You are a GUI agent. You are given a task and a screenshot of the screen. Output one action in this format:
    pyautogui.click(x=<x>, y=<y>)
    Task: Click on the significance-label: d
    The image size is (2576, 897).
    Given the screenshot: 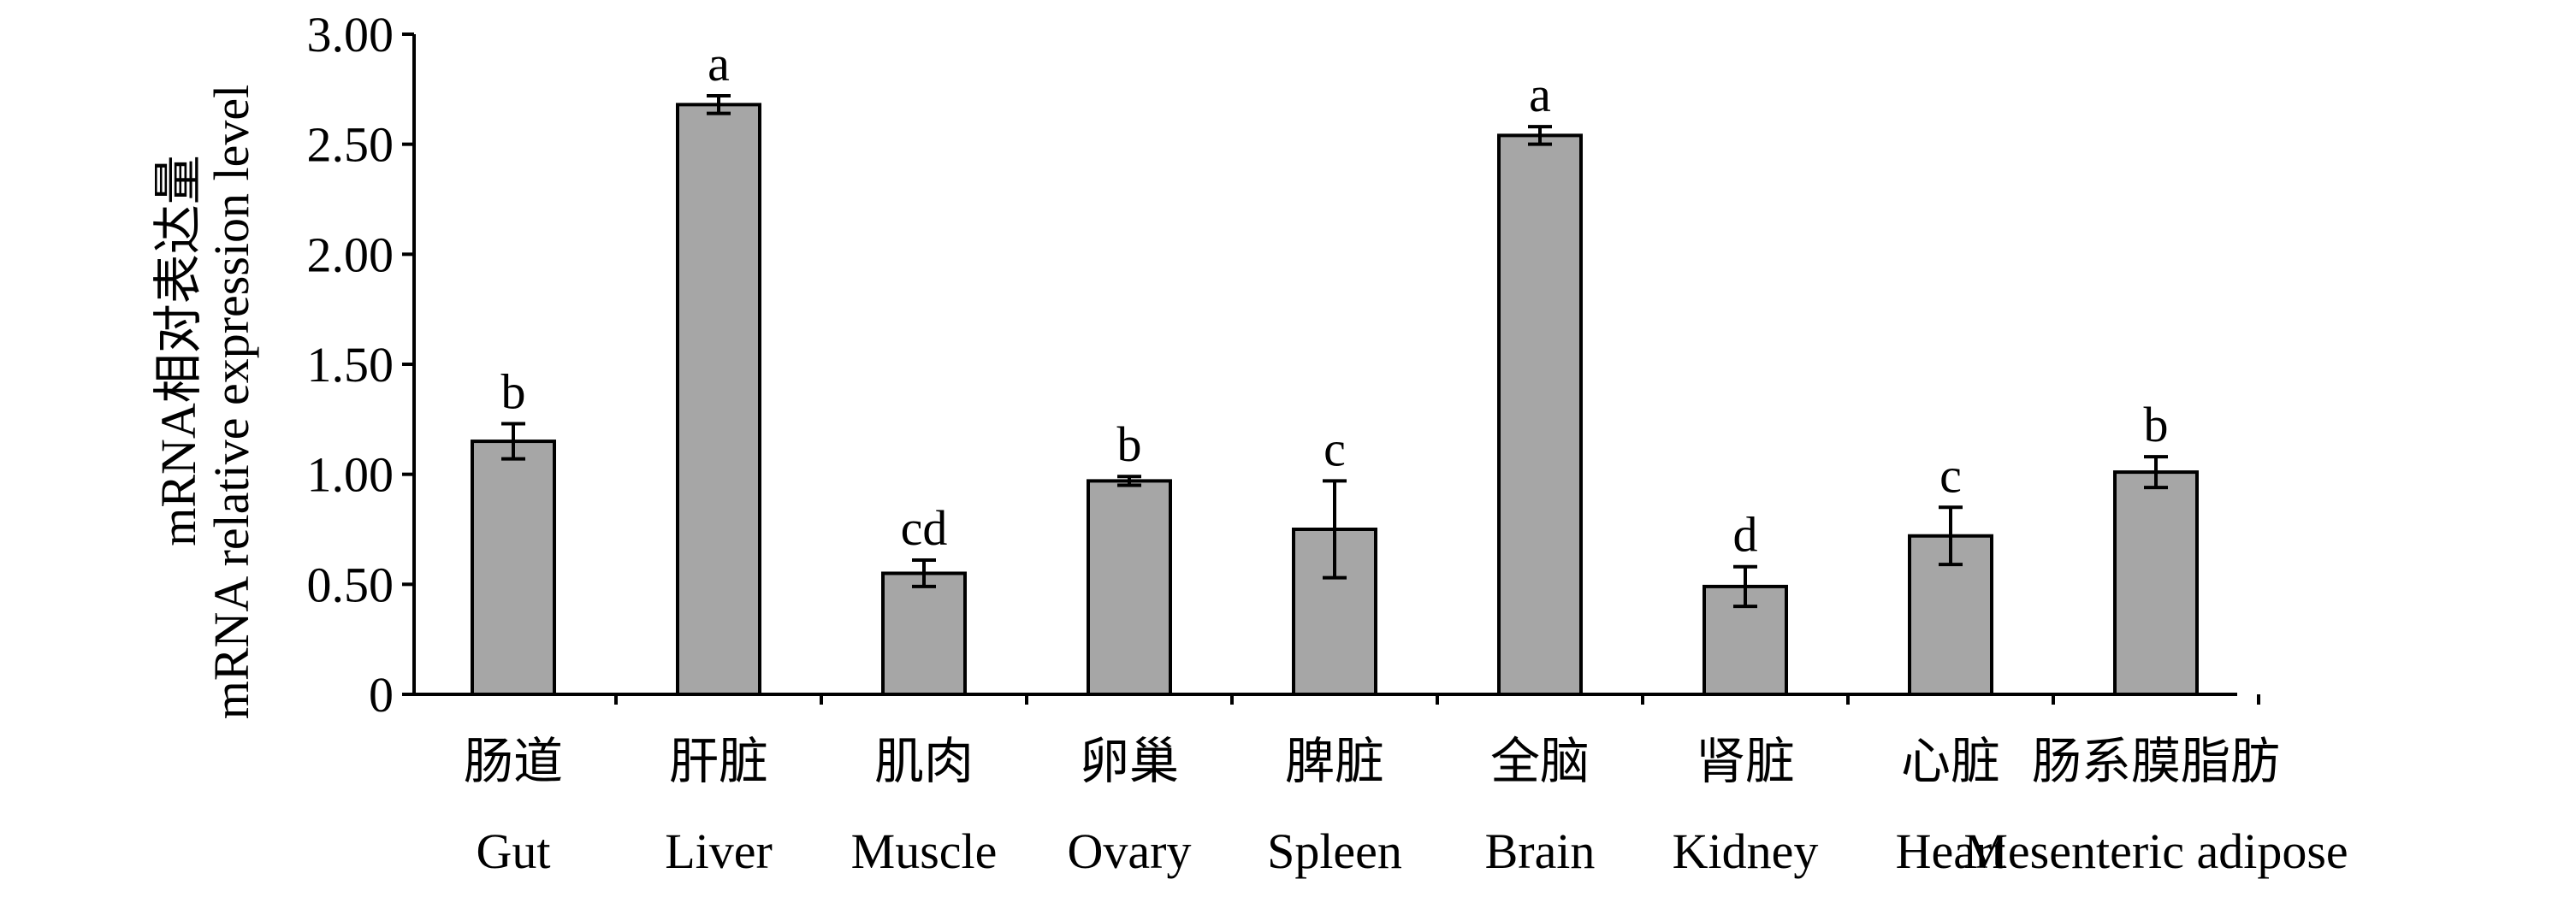 What is the action you would take?
    pyautogui.click(x=1745, y=535)
    